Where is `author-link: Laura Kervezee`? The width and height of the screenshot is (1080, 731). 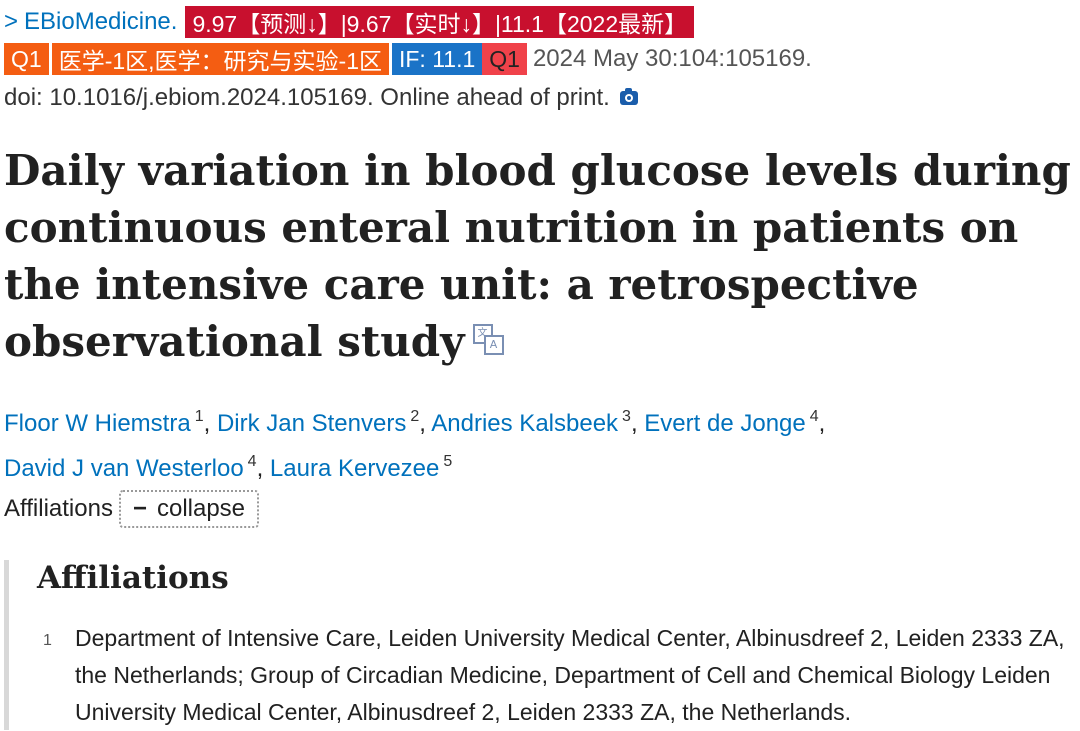 author-link: Laura Kervezee is located at coordinates (354, 468).